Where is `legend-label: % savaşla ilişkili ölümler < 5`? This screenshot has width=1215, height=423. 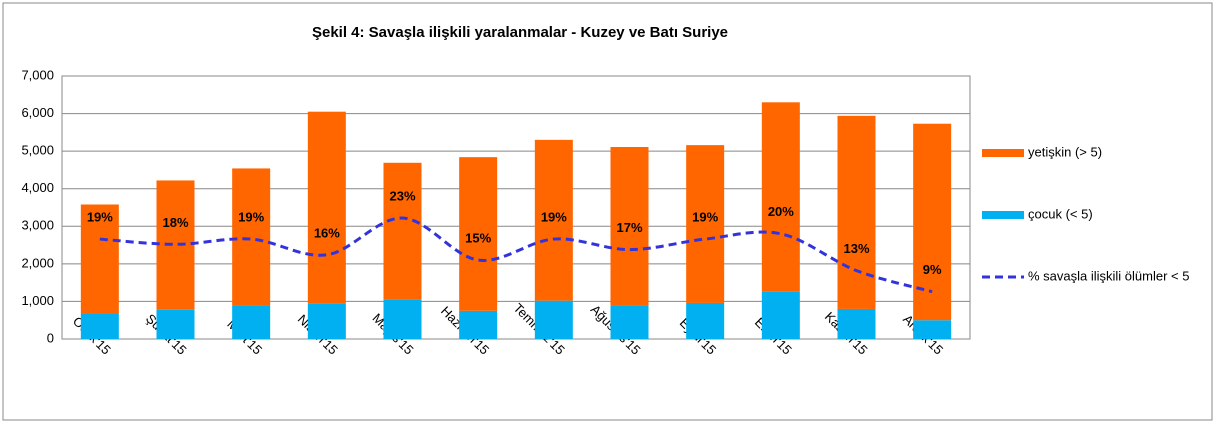 legend-label: % savaşla ilişkili ölümler < 5 is located at coordinates (1108, 275).